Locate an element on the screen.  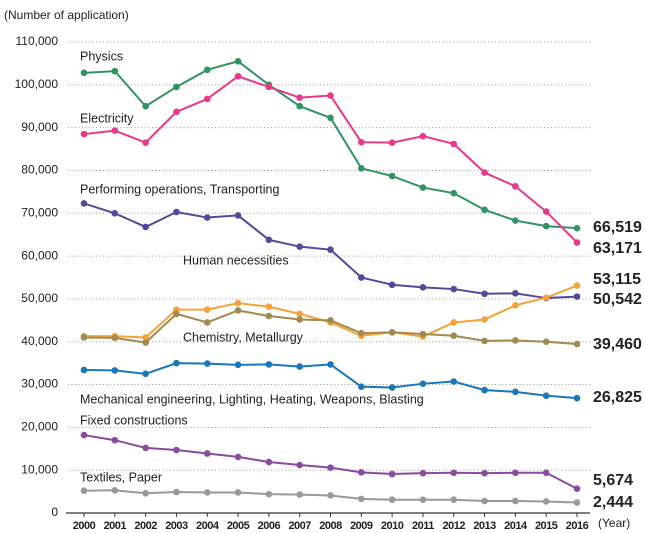
y-tick-label: 50,000 is located at coordinates (39, 298).